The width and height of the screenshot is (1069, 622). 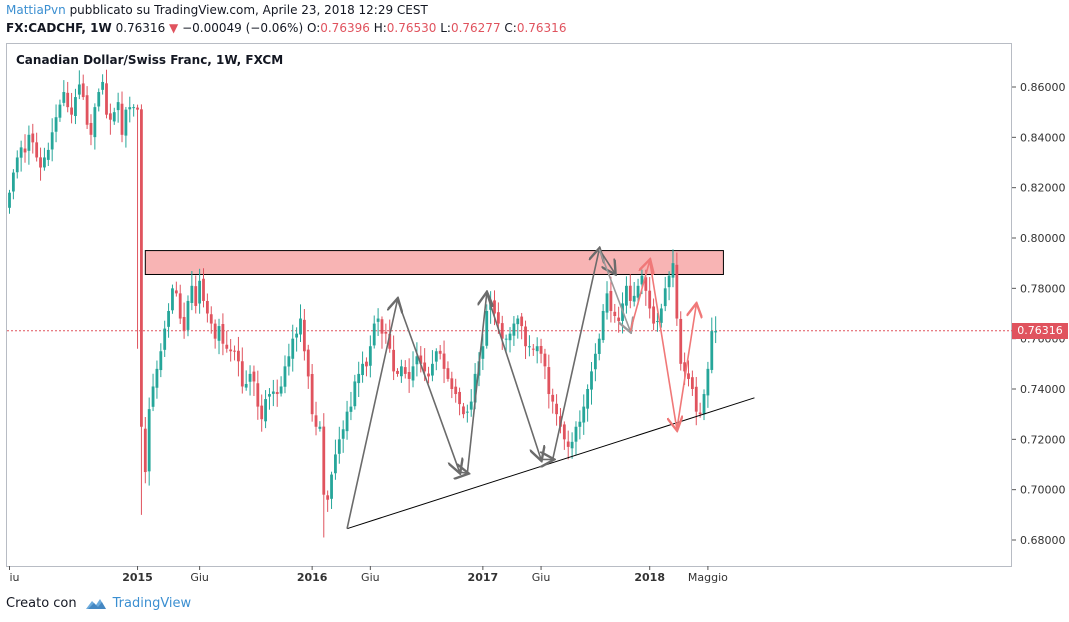 What do you see at coordinates (1043, 87) in the screenshot?
I see `y-axis-label: 0.86000` at bounding box center [1043, 87].